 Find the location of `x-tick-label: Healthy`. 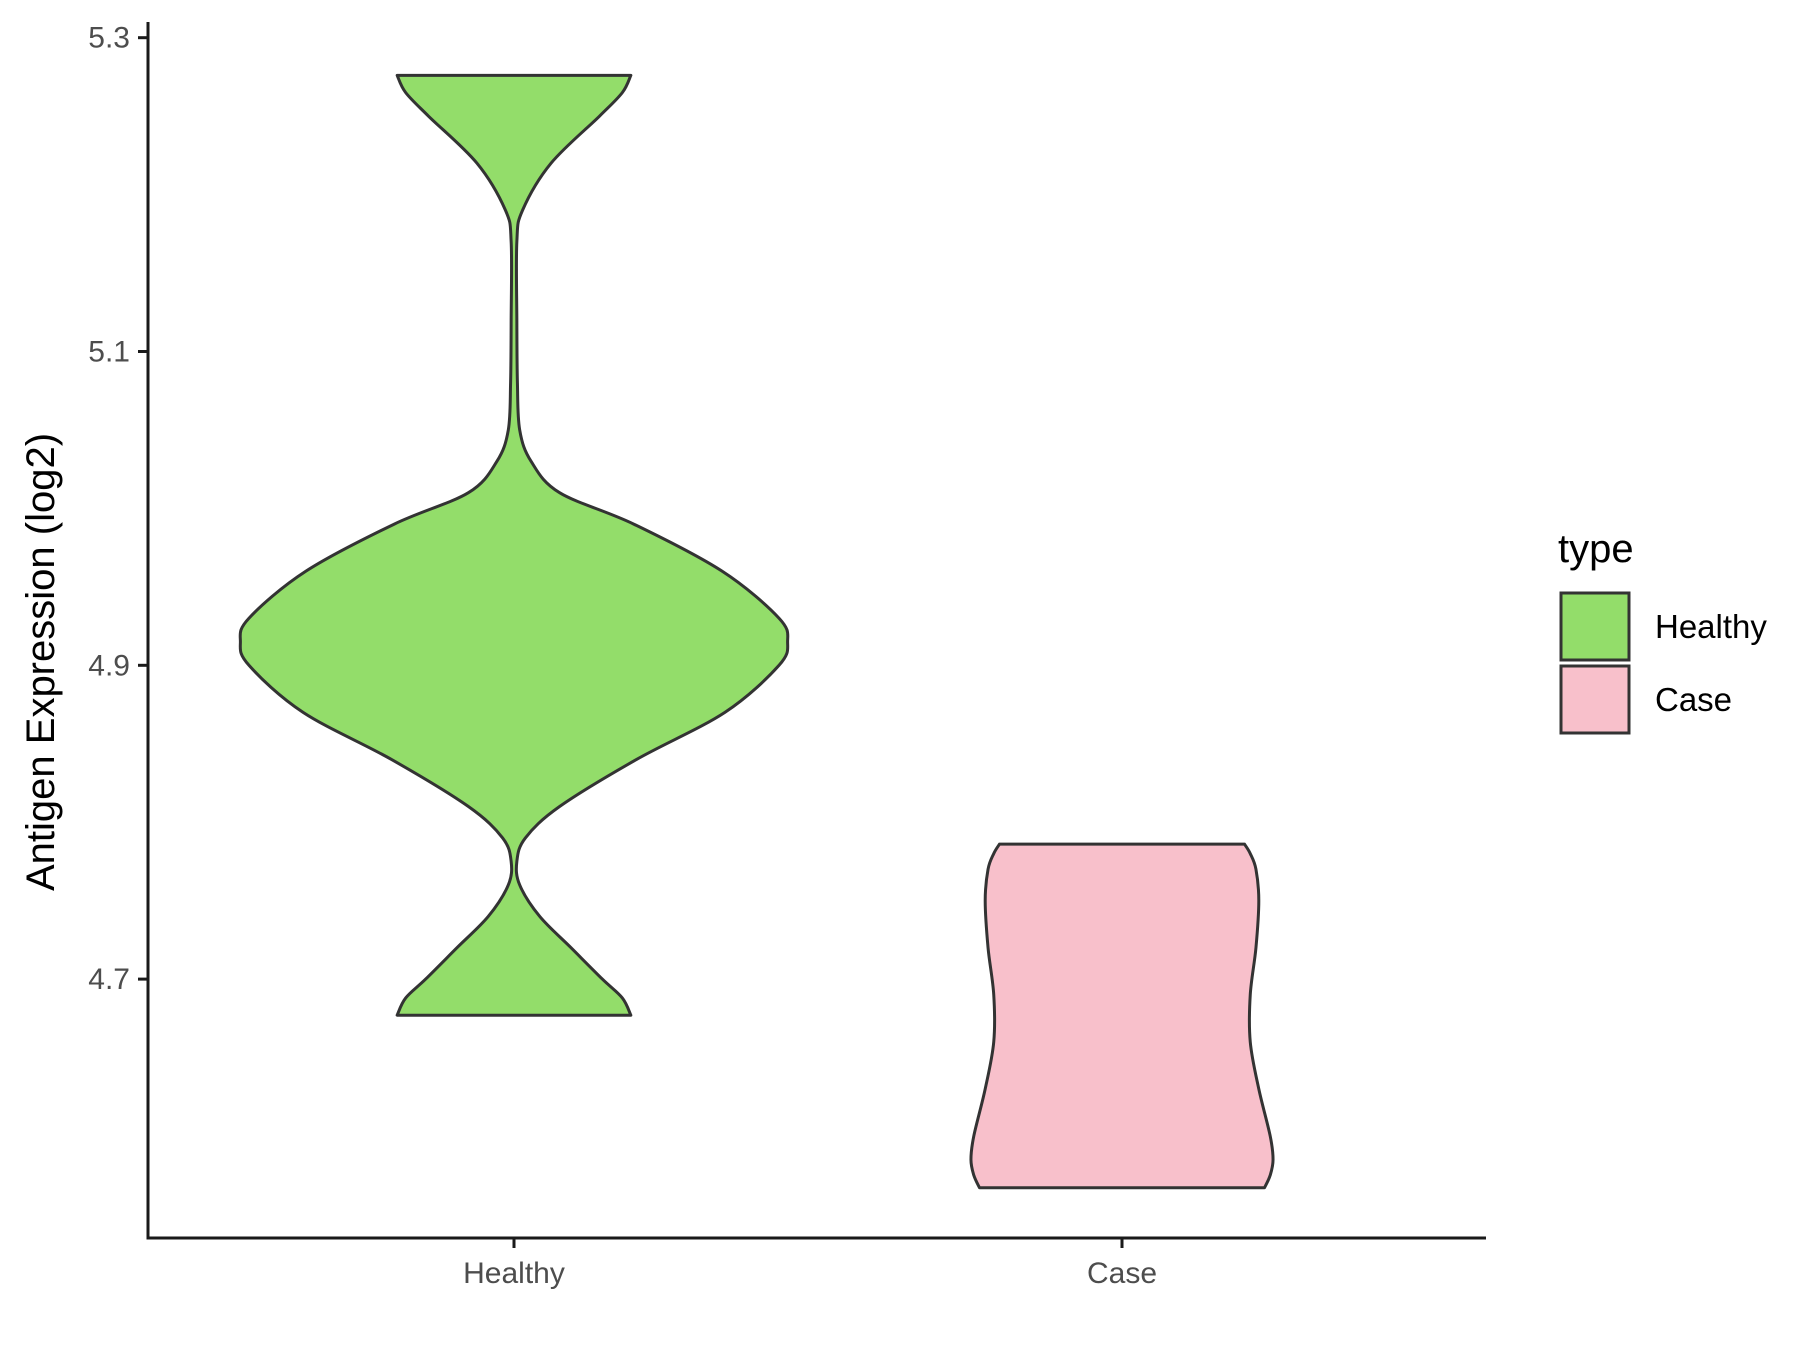

x-tick-label: Healthy is located at coordinates (514, 1273).